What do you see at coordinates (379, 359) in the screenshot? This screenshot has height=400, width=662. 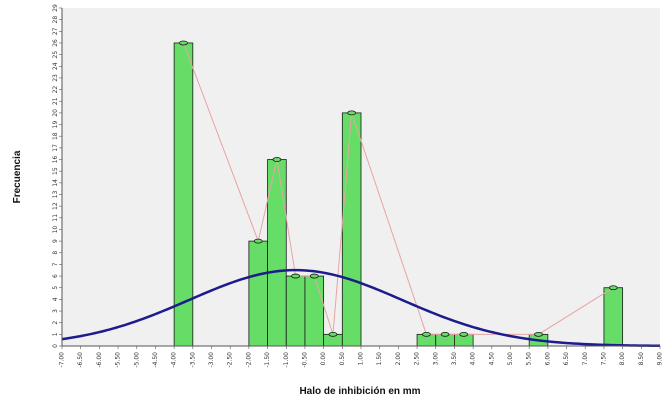 I see `x-tick-label: 1.50` at bounding box center [379, 359].